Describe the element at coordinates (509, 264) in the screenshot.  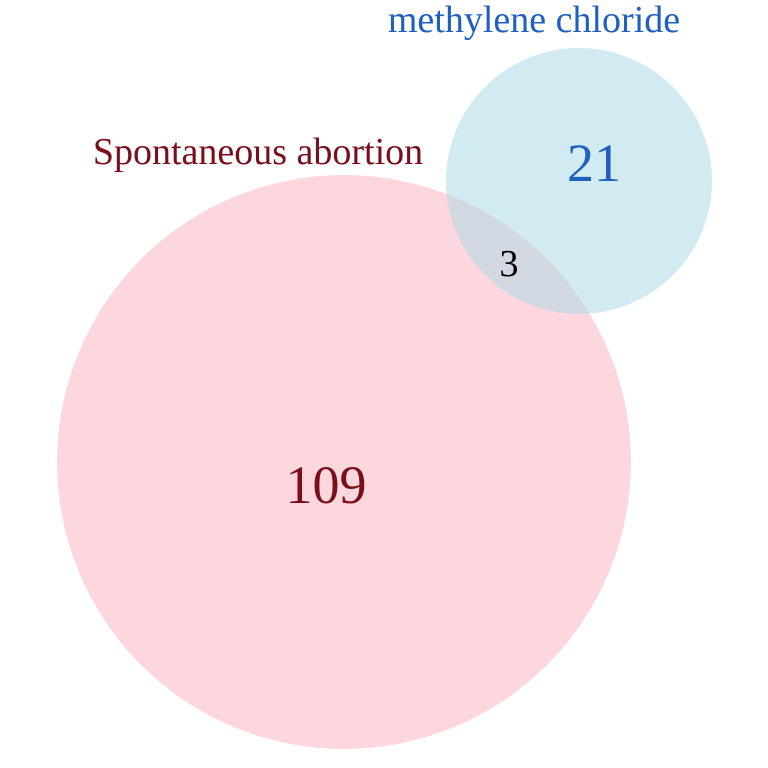
I see `intersection-count: 3` at that location.